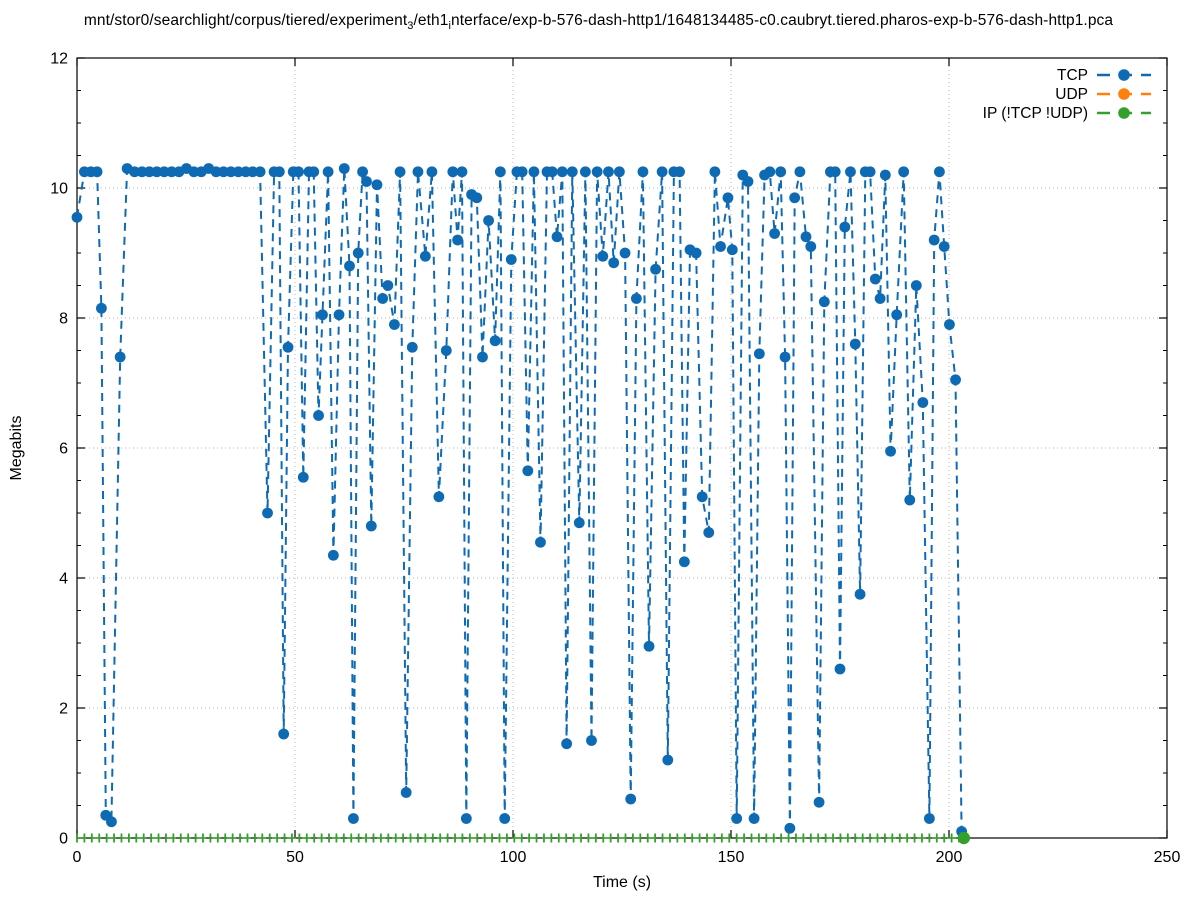 This screenshot has height=900, width=1197. Describe the element at coordinates (77, 857) in the screenshot. I see `x-tick-label: 0` at that location.